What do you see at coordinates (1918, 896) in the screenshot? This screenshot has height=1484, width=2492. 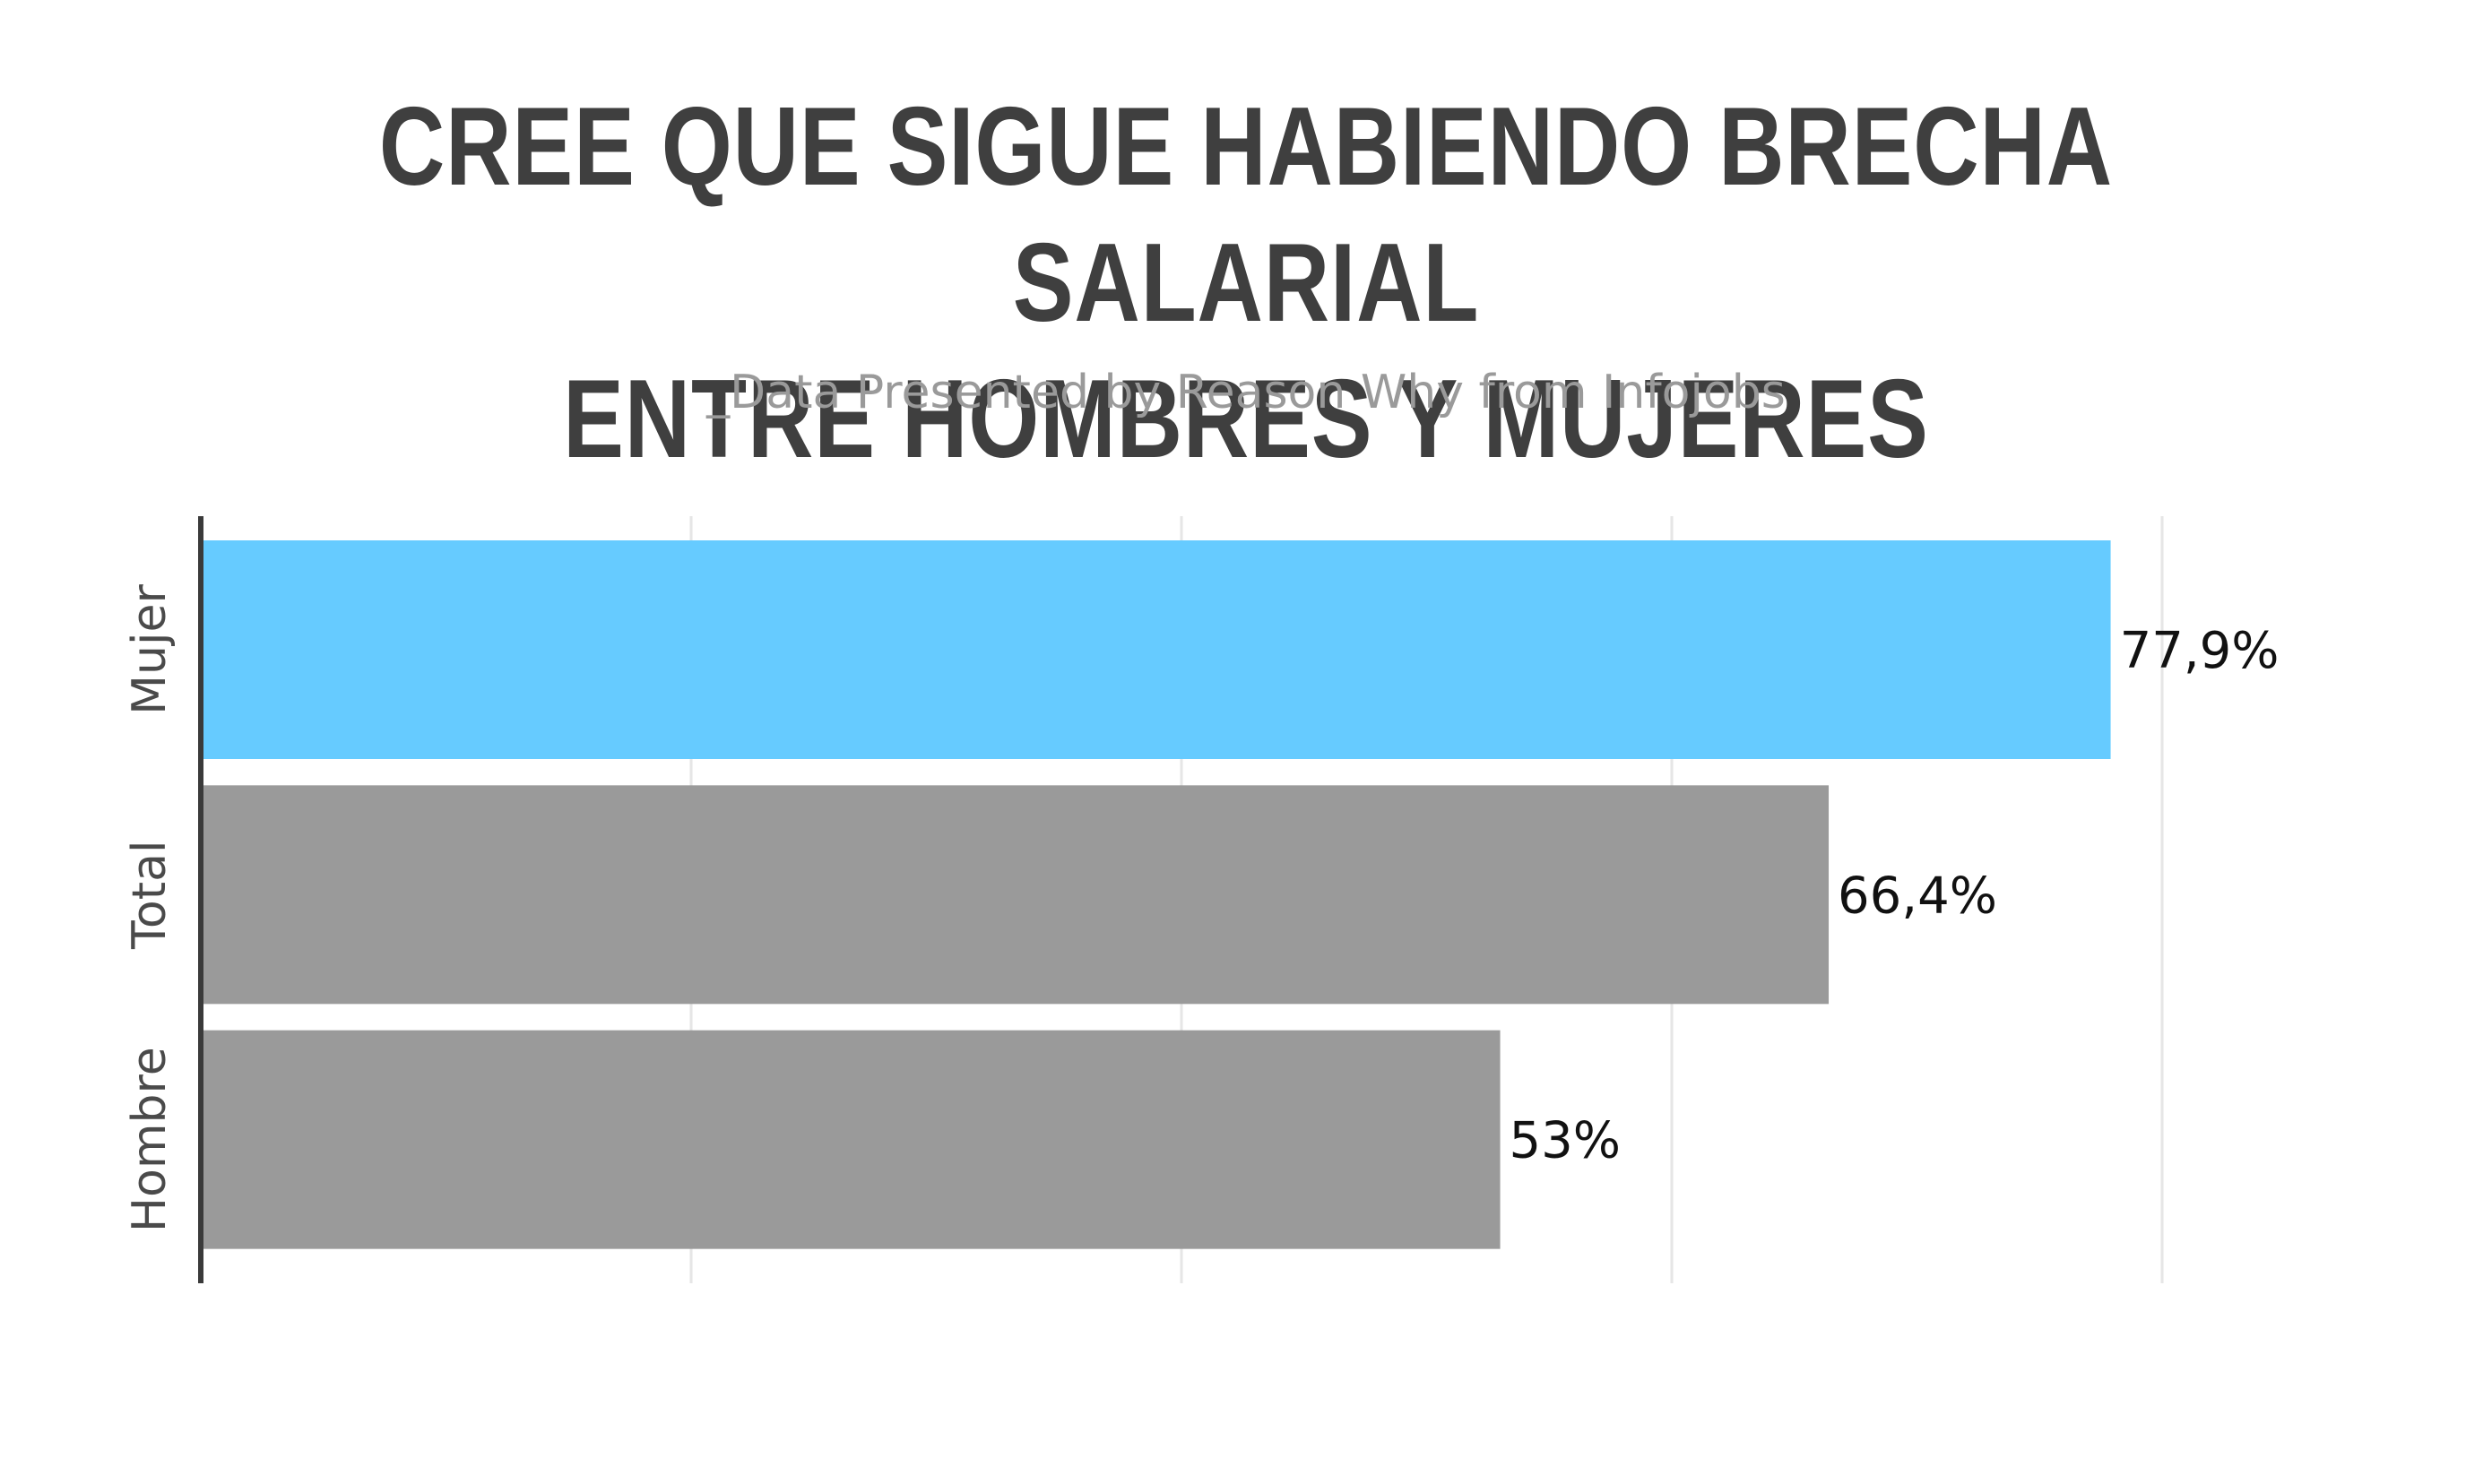 I see `value-label-total: 66,4%` at bounding box center [1918, 896].